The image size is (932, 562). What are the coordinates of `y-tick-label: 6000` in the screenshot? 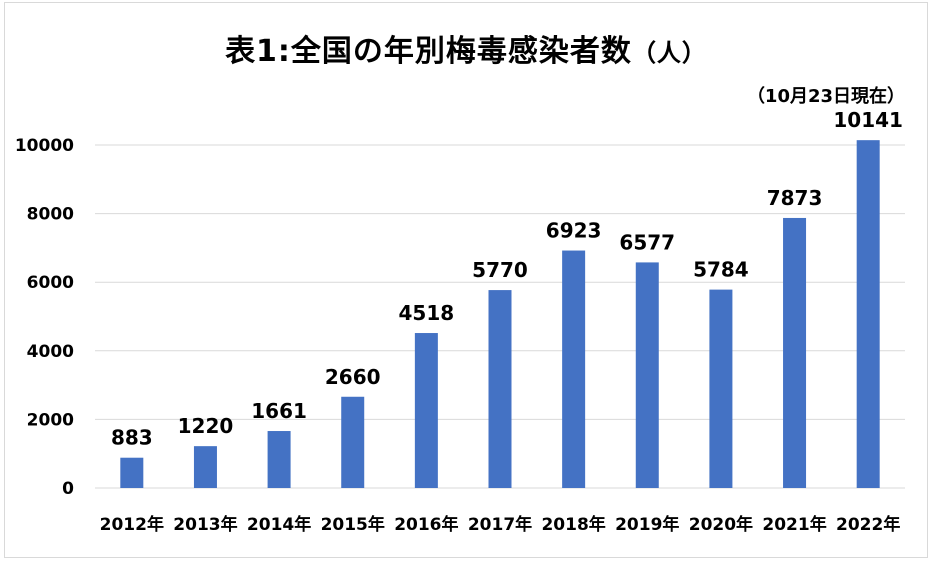 It's located at (50, 283).